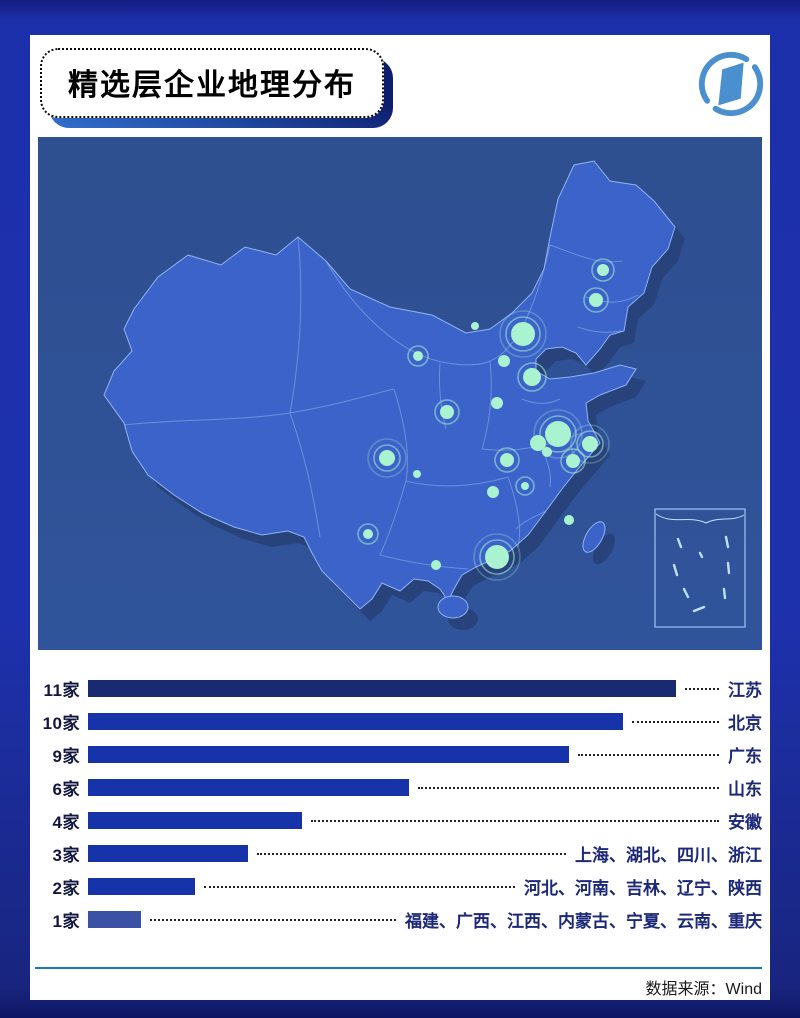  What do you see at coordinates (497, 557) in the screenshot?
I see `bubble-guangzhou` at bounding box center [497, 557].